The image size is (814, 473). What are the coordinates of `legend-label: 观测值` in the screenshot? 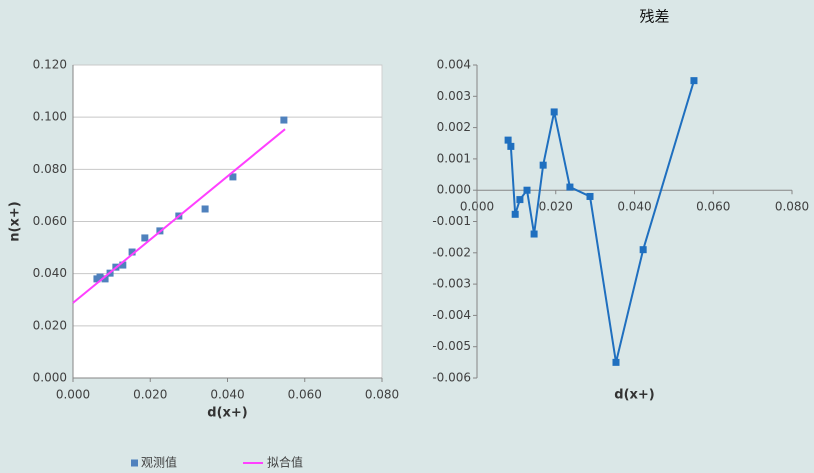 It's located at (159, 462).